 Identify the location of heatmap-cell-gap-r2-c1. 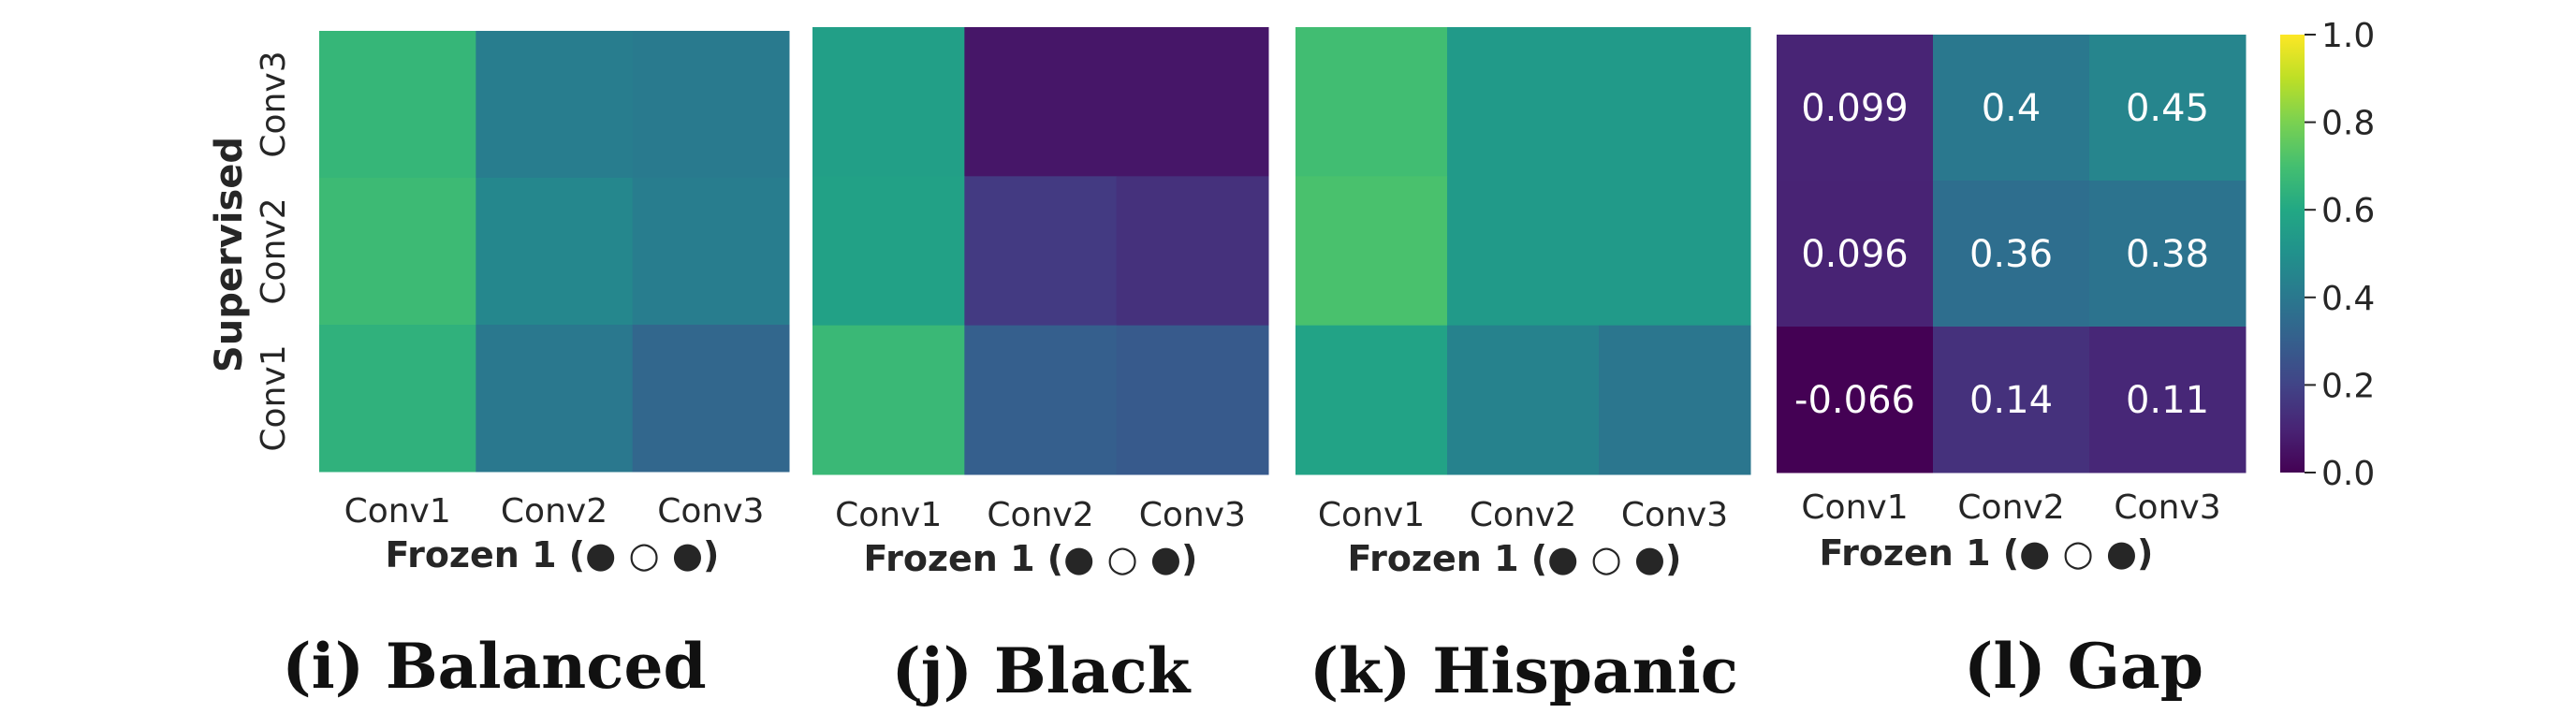
(2012, 400).